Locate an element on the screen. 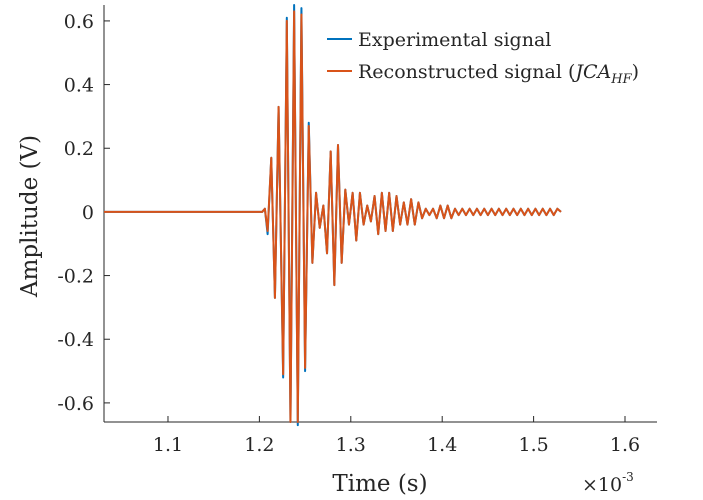  y-axis-label: Amplitude (V) is located at coordinates (30, 216).